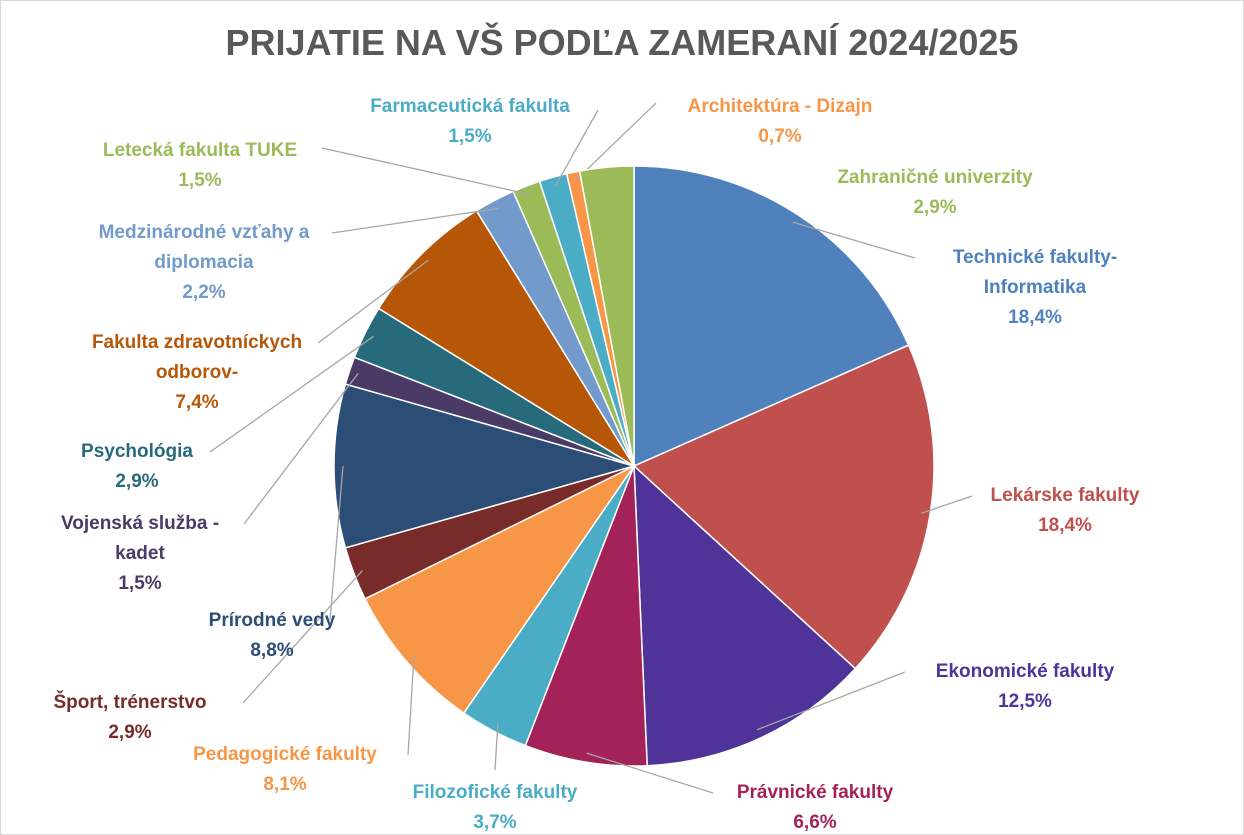 The image size is (1244, 835). Describe the element at coordinates (815, 806) in the screenshot. I see `data-label: Právnické fakulty 6,6%` at that location.